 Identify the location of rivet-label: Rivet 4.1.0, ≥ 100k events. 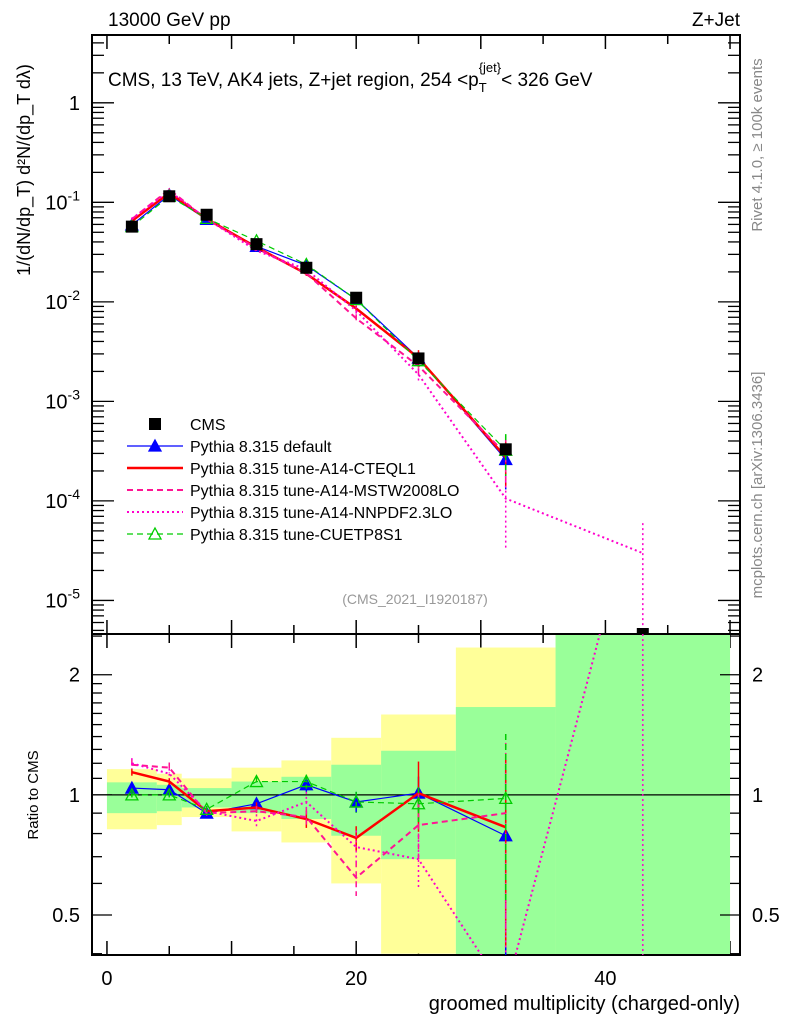
(757, 144).